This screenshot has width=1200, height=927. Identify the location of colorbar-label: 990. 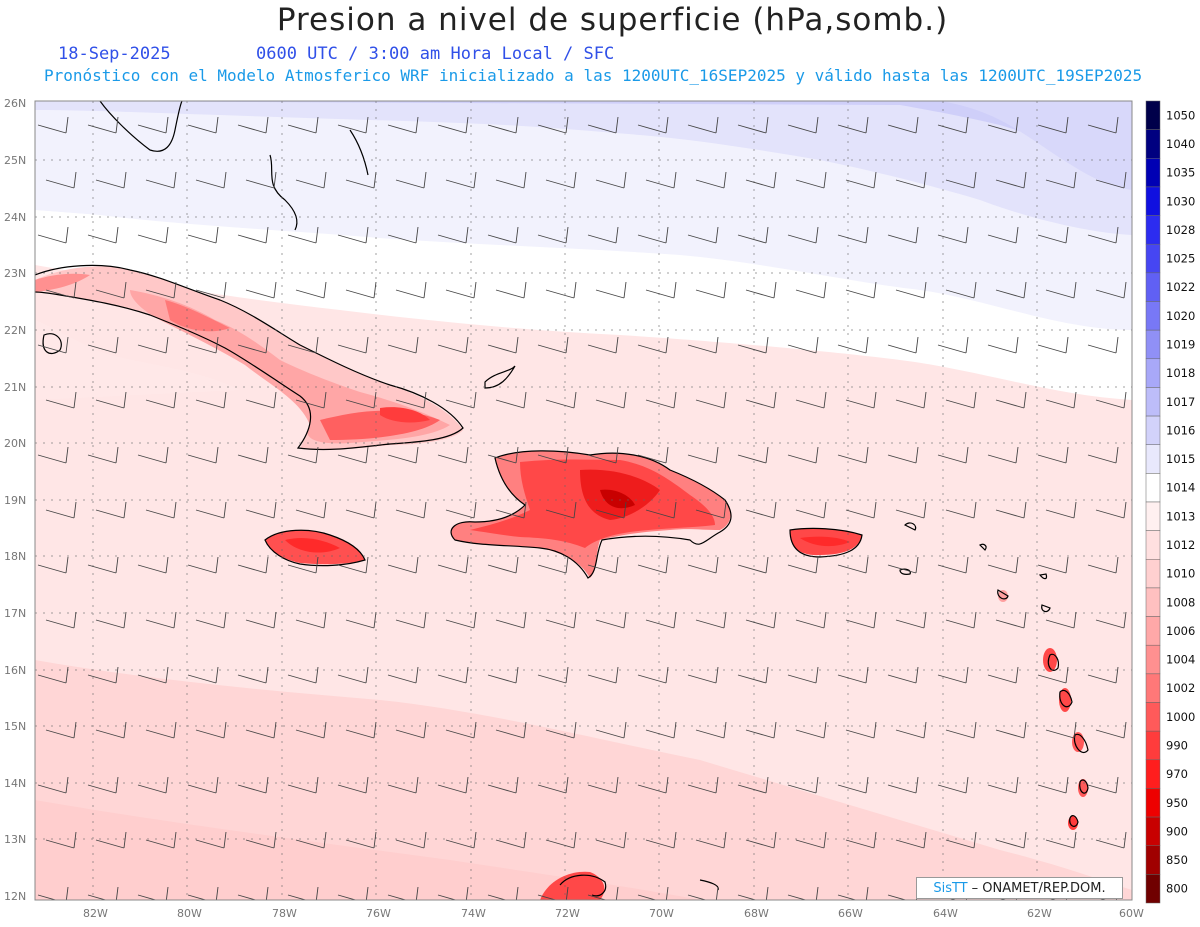
(1177, 745).